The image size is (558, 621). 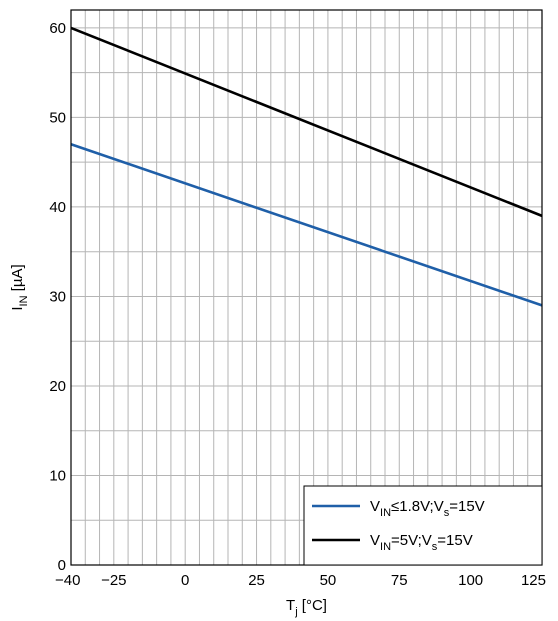 I want to click on legend-box, so click(x=423, y=525).